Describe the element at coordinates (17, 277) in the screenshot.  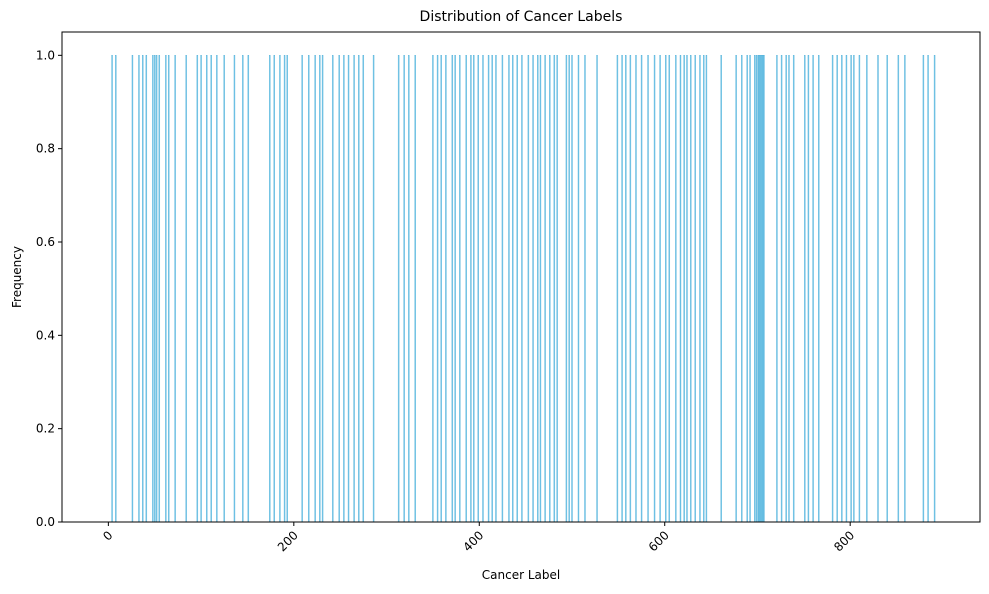
I see `y-axis-label: Frequency` at that location.